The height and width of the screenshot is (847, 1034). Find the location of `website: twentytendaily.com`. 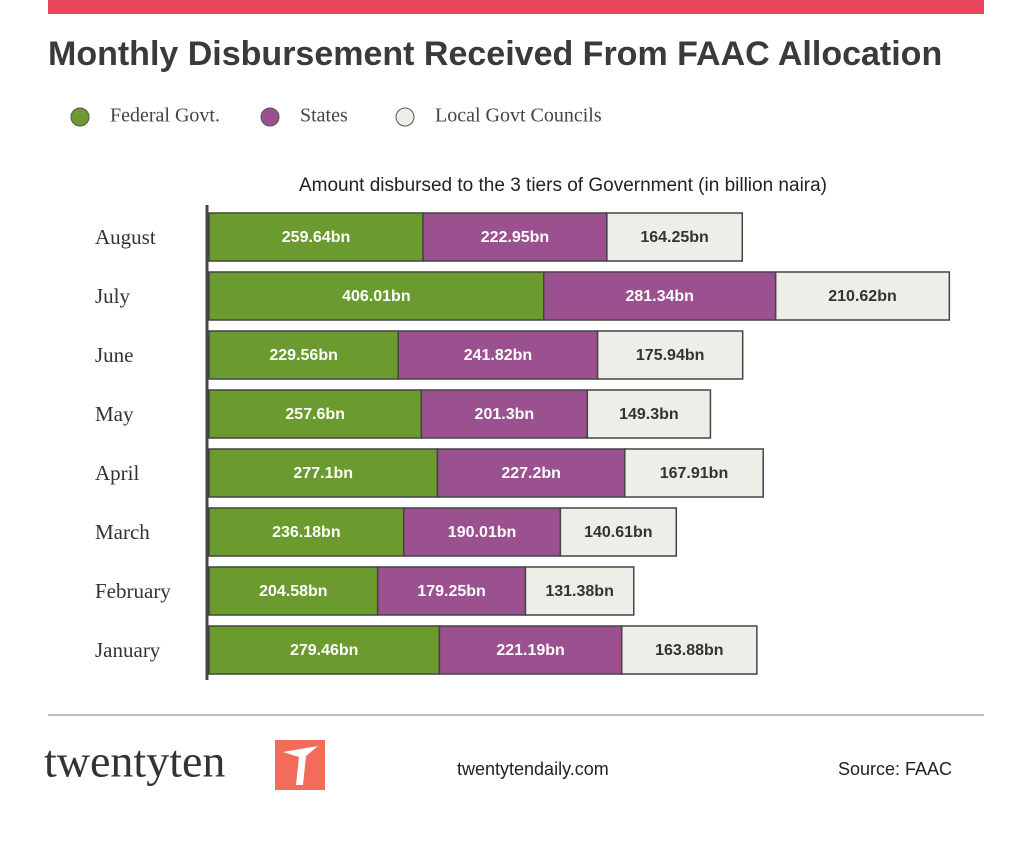

website: twentytendaily.com is located at coordinates (533, 769).